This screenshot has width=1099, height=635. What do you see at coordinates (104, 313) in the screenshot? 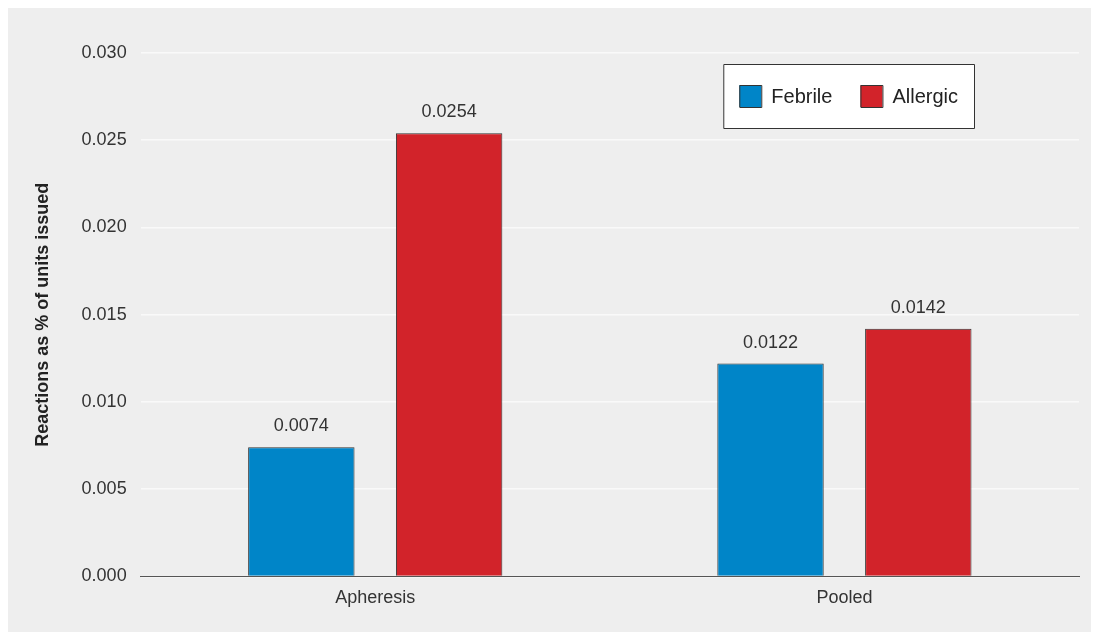
I see `text: 0.015` at bounding box center [104, 313].